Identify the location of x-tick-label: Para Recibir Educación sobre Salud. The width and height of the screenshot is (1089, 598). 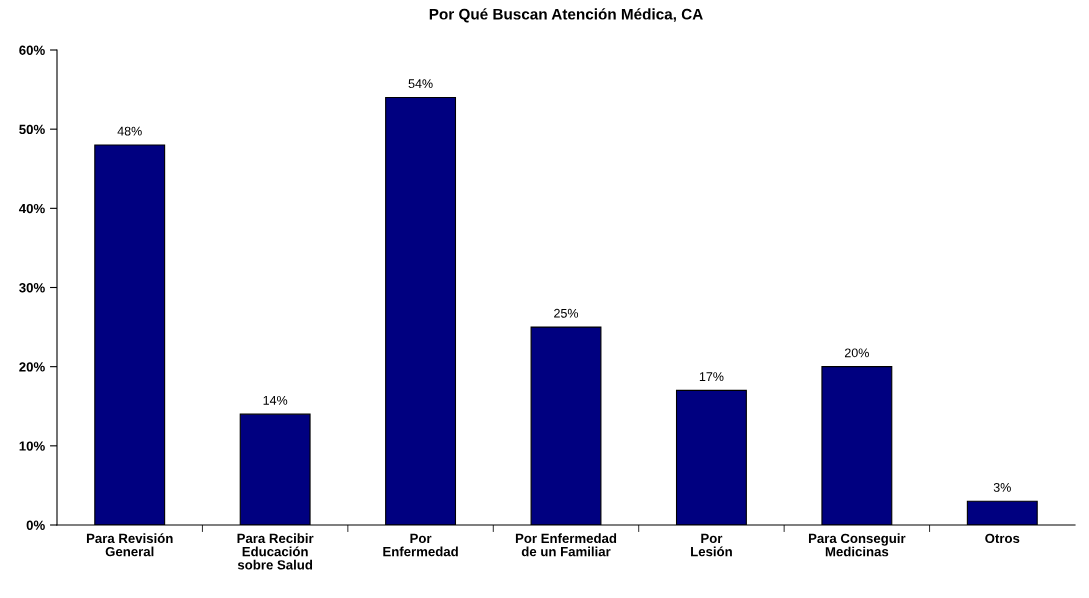
(275, 551).